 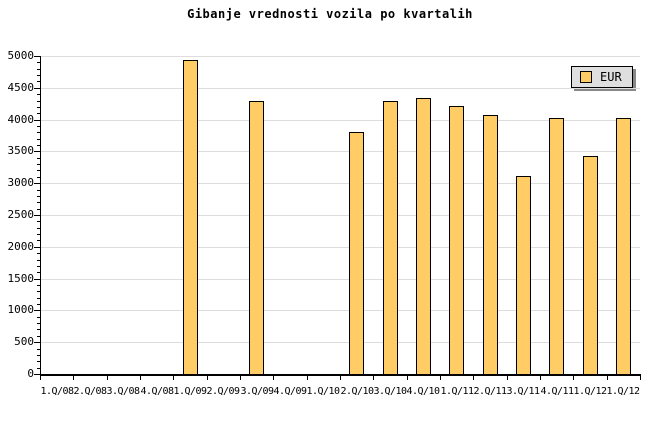 I want to click on bar-1q09, so click(x=190, y=217).